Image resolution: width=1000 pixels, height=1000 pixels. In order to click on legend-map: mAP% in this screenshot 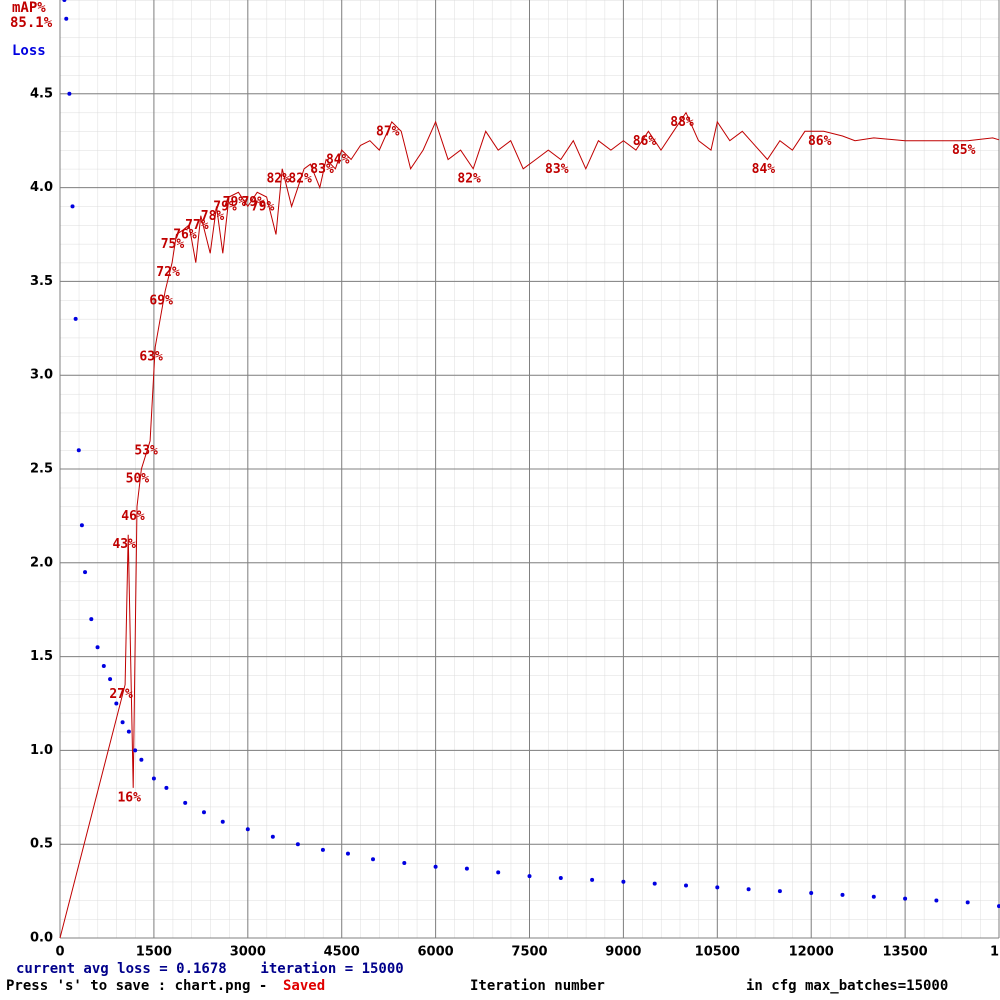, I will do `click(29, 8)`.